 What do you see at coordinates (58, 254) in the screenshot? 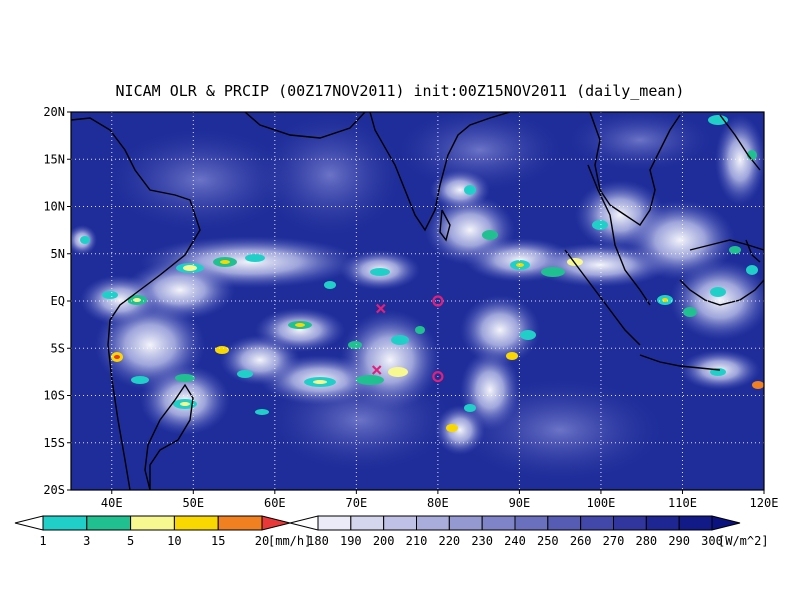
I see `lat-tick-label: 5N` at bounding box center [58, 254].